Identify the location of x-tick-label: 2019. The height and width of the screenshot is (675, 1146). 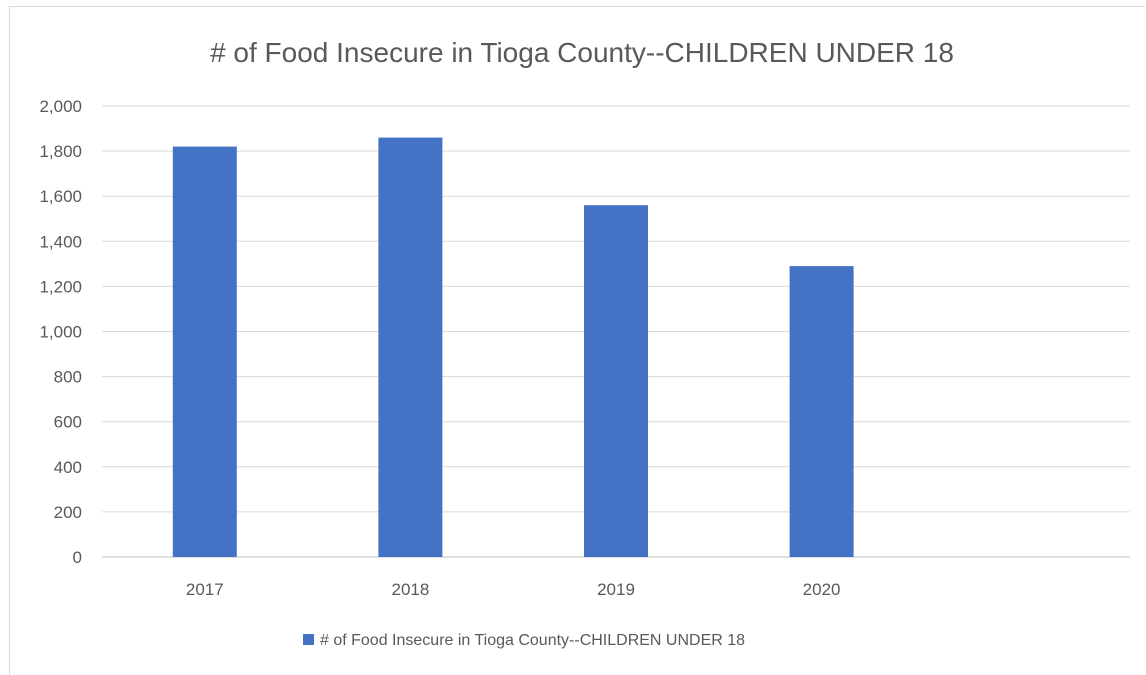
(616, 589).